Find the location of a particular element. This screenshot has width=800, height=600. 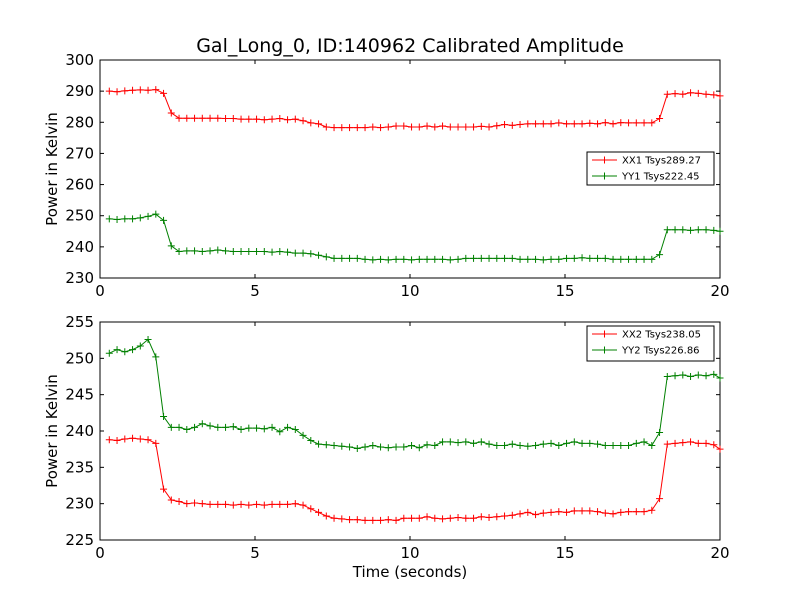

y-tick-label: 245 is located at coordinates (79, 395).